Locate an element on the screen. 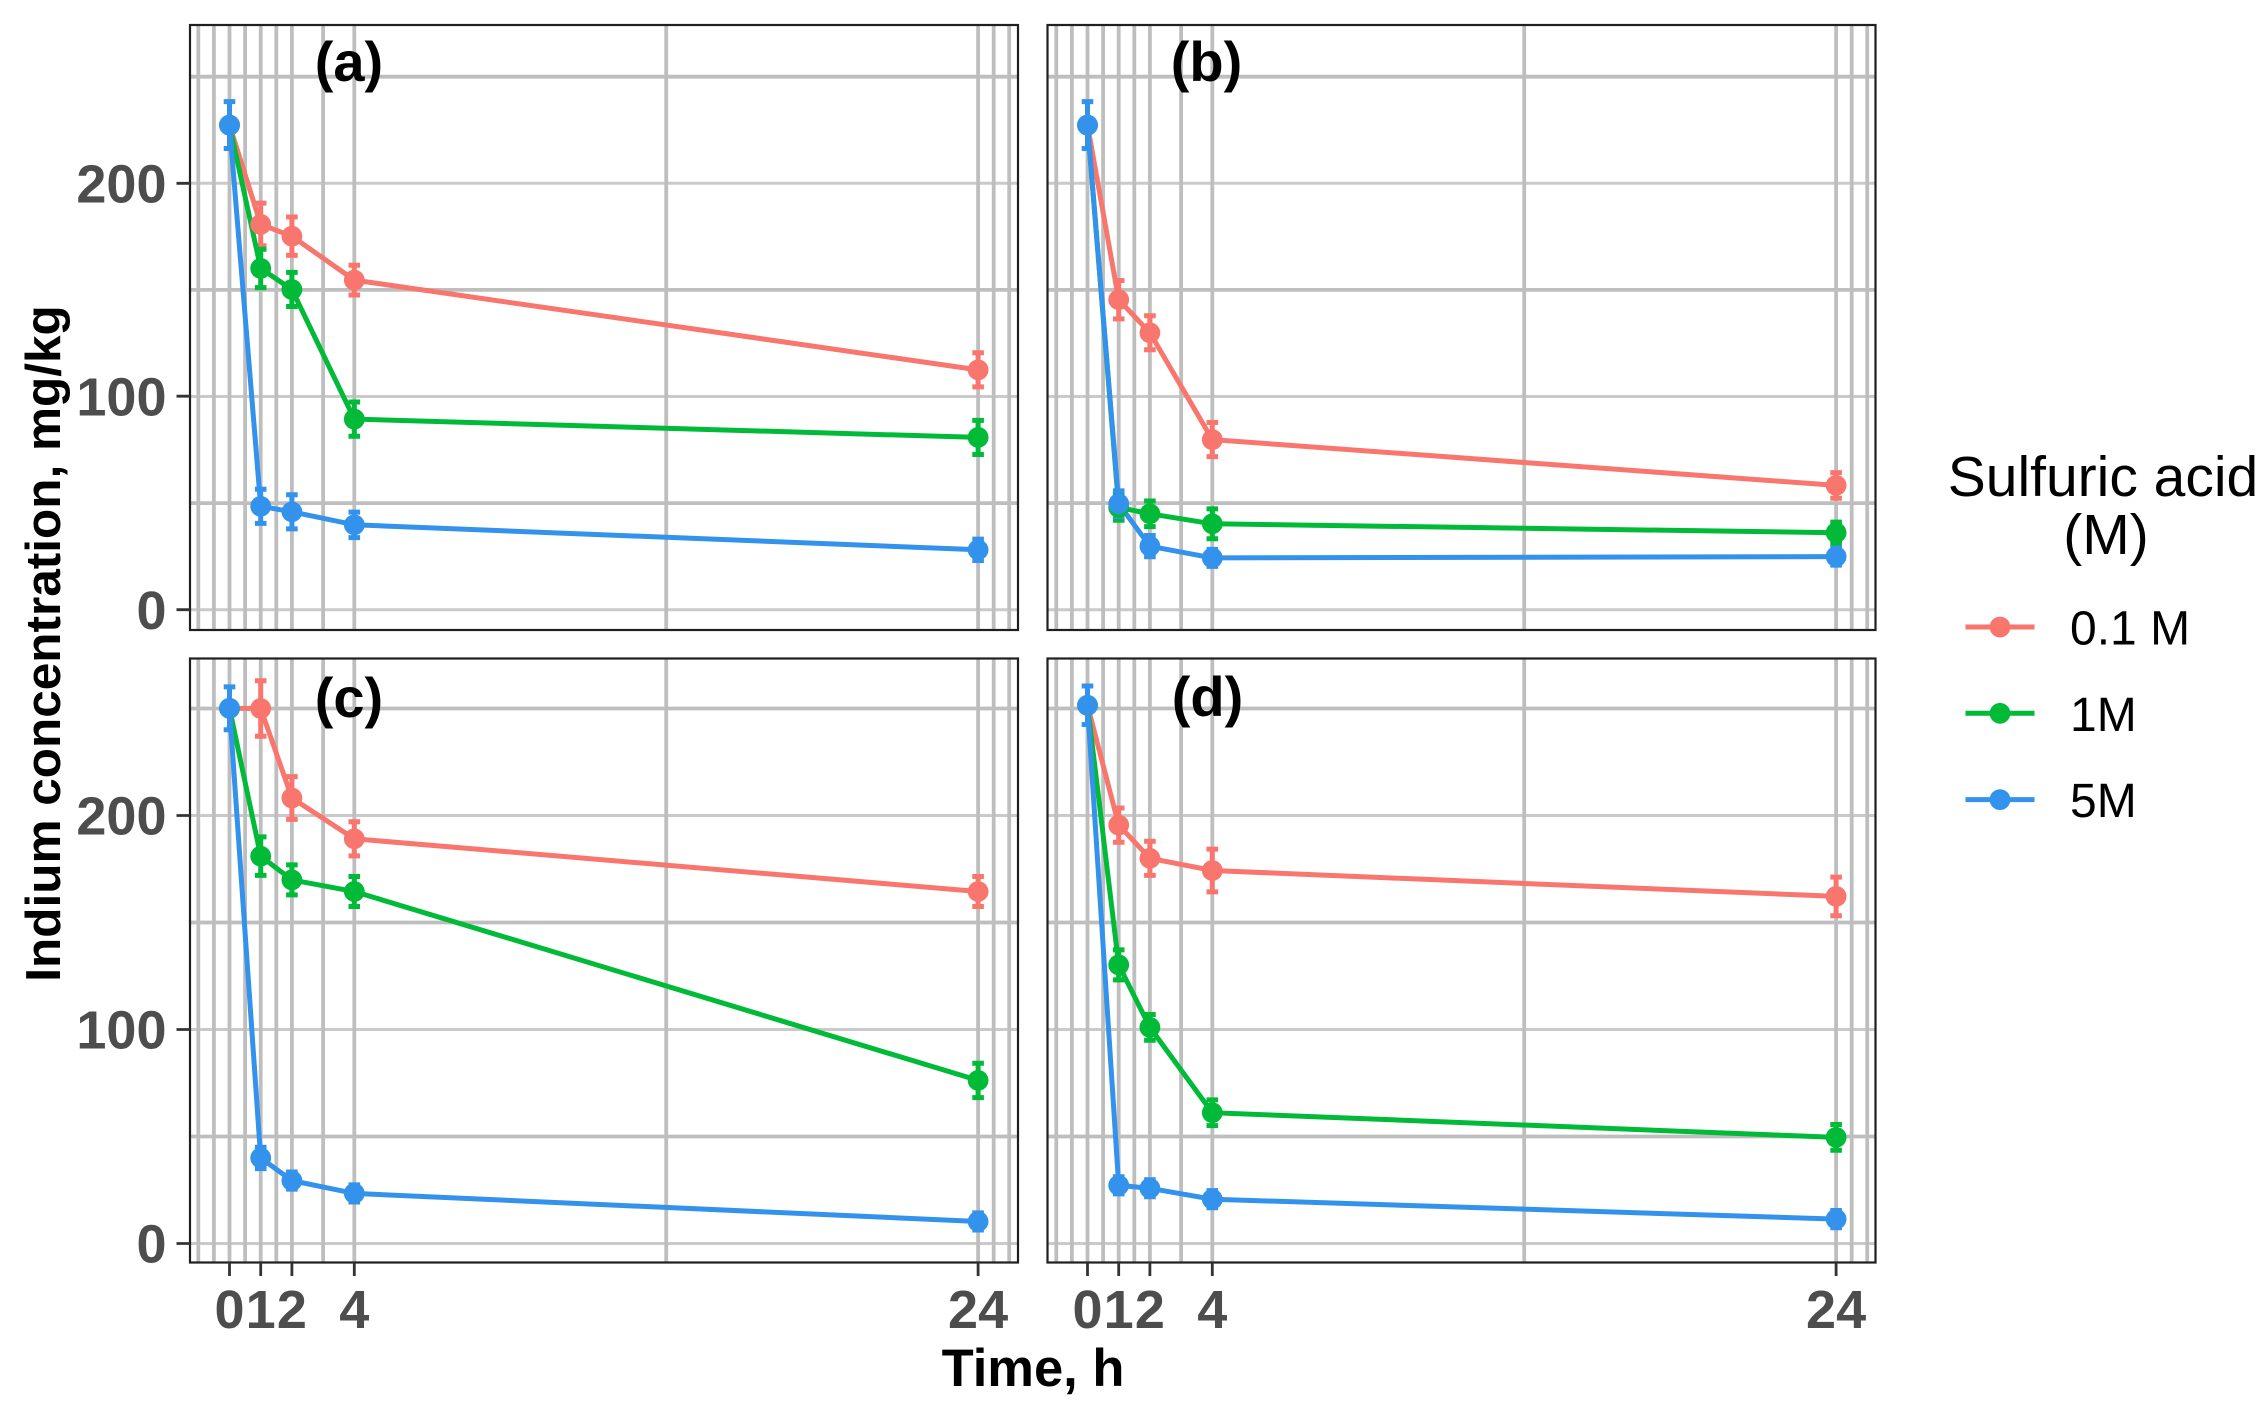  svg-text: 1M is located at coordinates (2103, 715).